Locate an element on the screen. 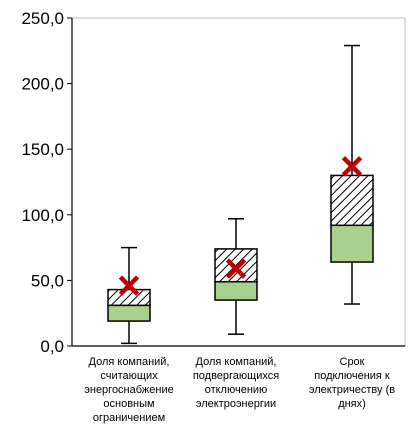  y-axis-ticks: 0,0 50,0 100,0 150,0 200,0 250,0 is located at coordinates (46, 182).